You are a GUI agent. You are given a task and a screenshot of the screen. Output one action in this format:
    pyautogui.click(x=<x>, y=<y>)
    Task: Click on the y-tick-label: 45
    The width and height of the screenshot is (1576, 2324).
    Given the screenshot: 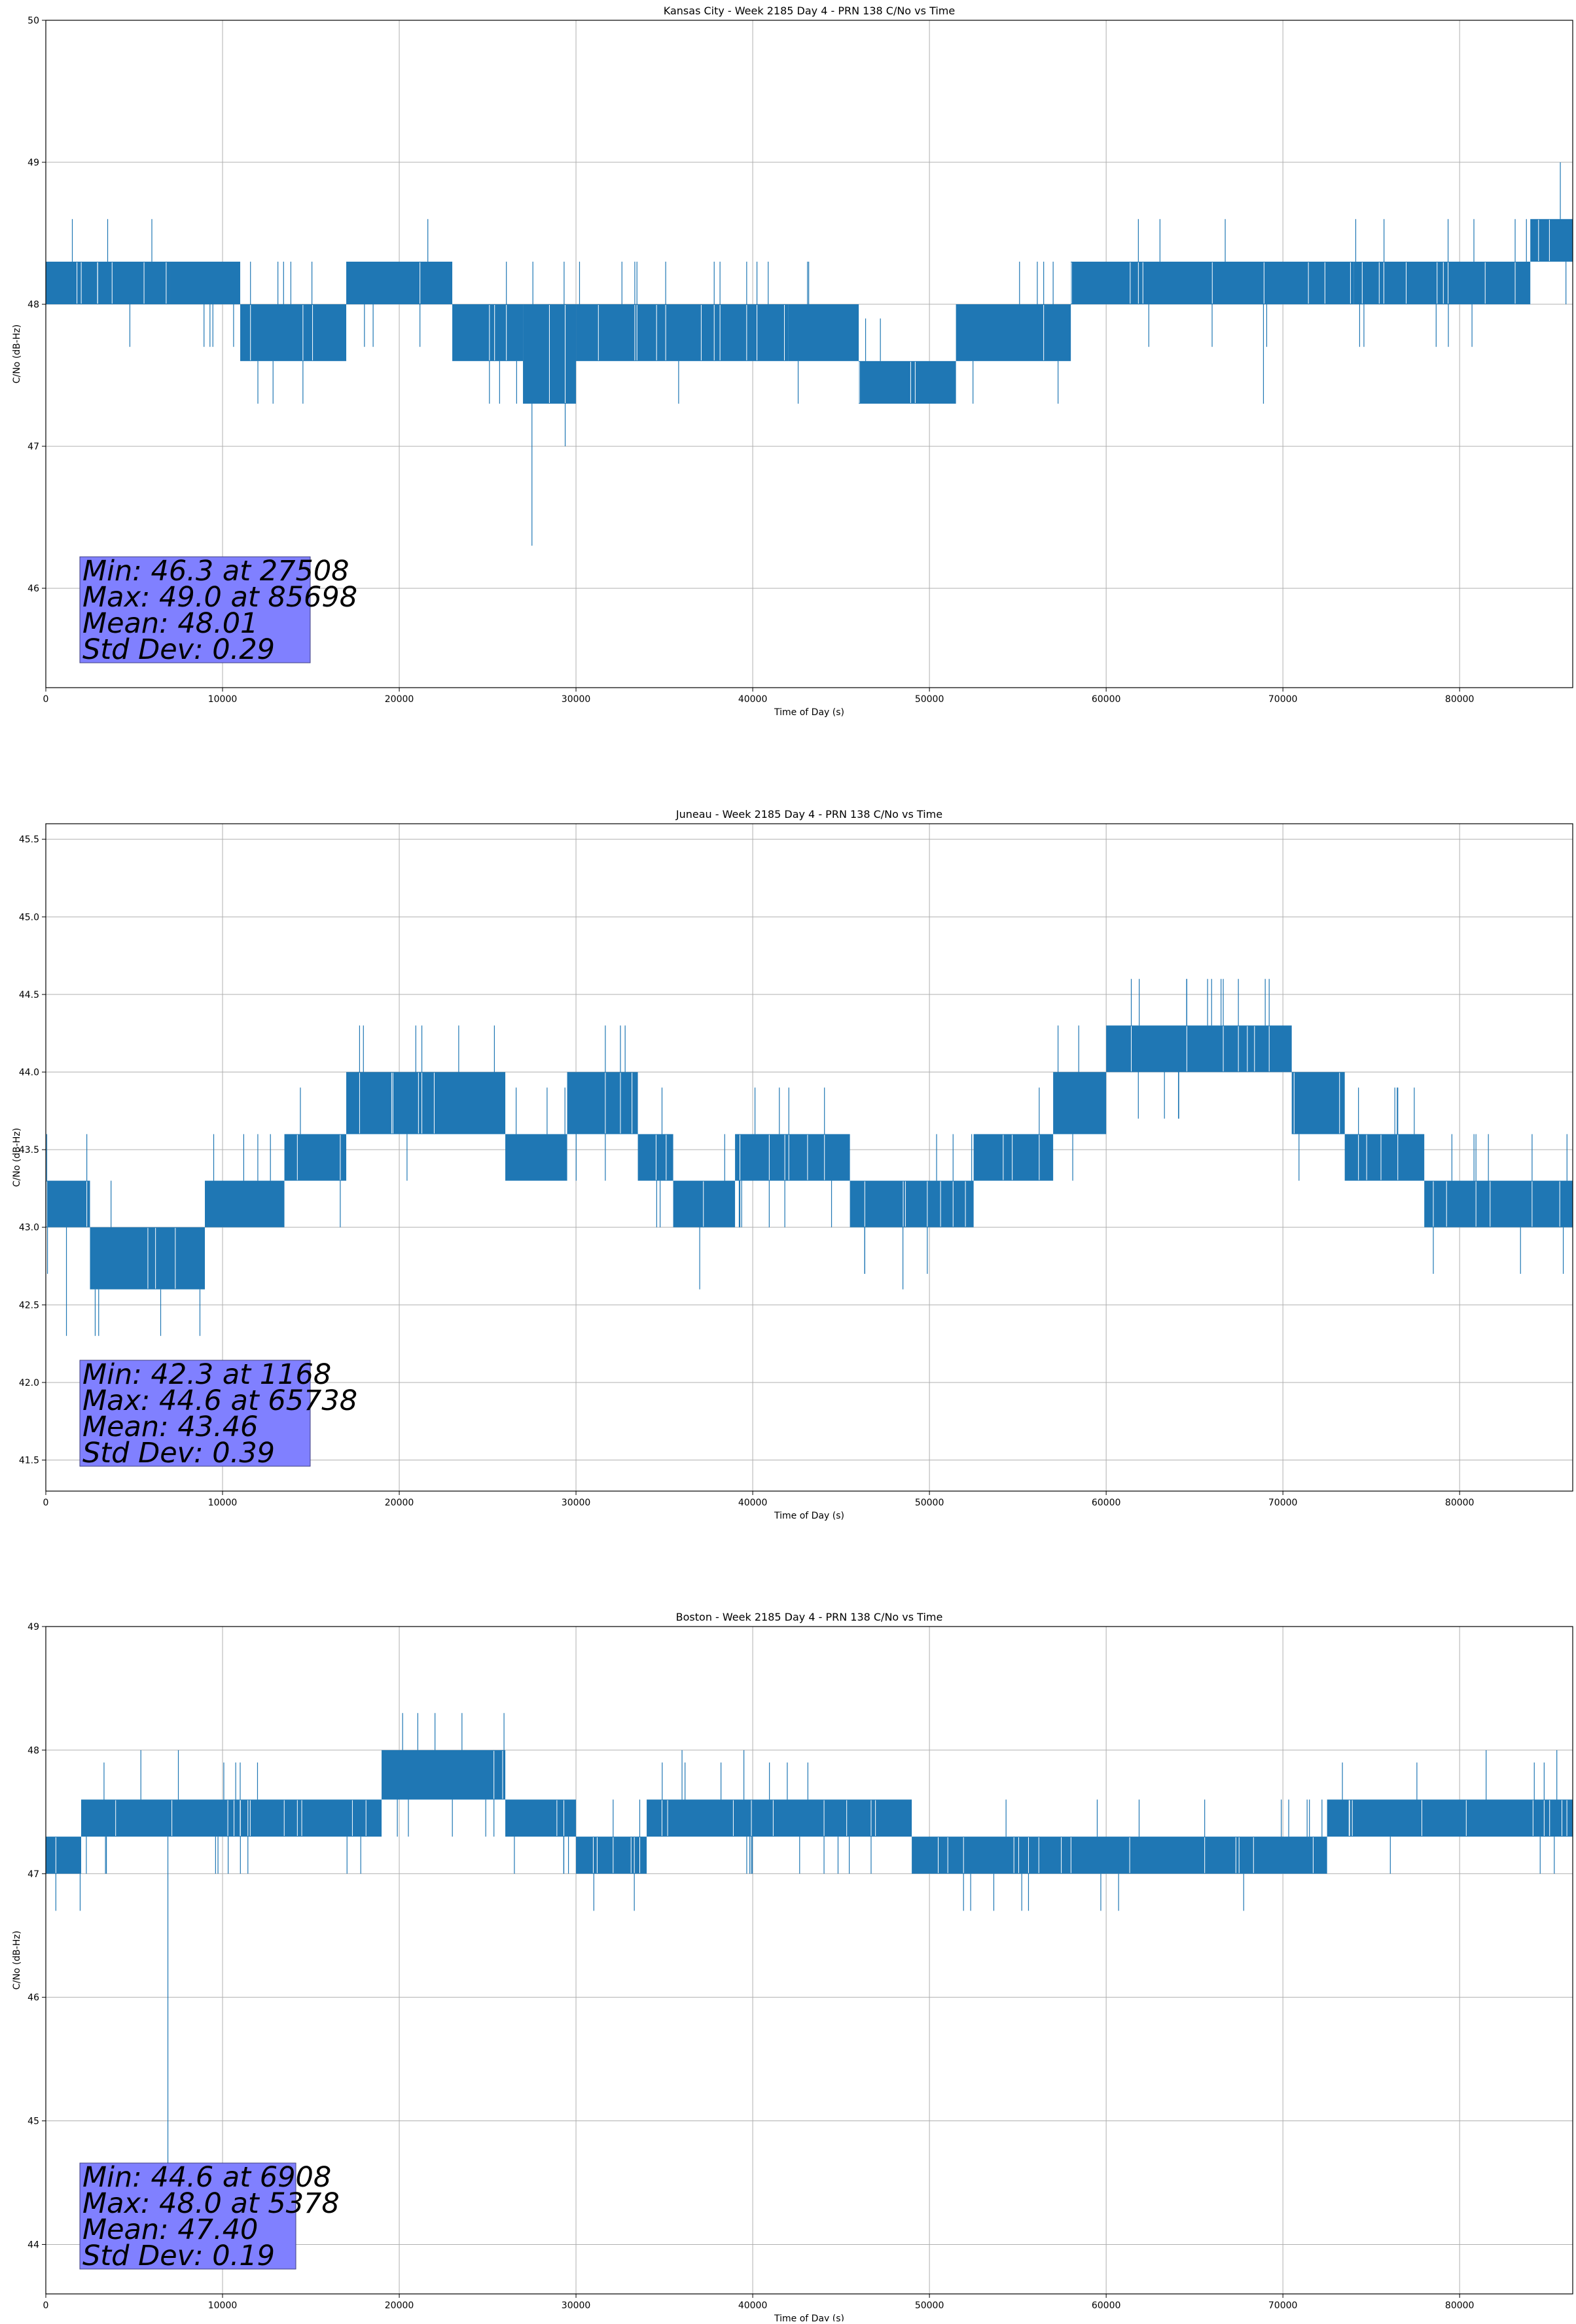 What is the action you would take?
    pyautogui.click(x=33, y=2122)
    